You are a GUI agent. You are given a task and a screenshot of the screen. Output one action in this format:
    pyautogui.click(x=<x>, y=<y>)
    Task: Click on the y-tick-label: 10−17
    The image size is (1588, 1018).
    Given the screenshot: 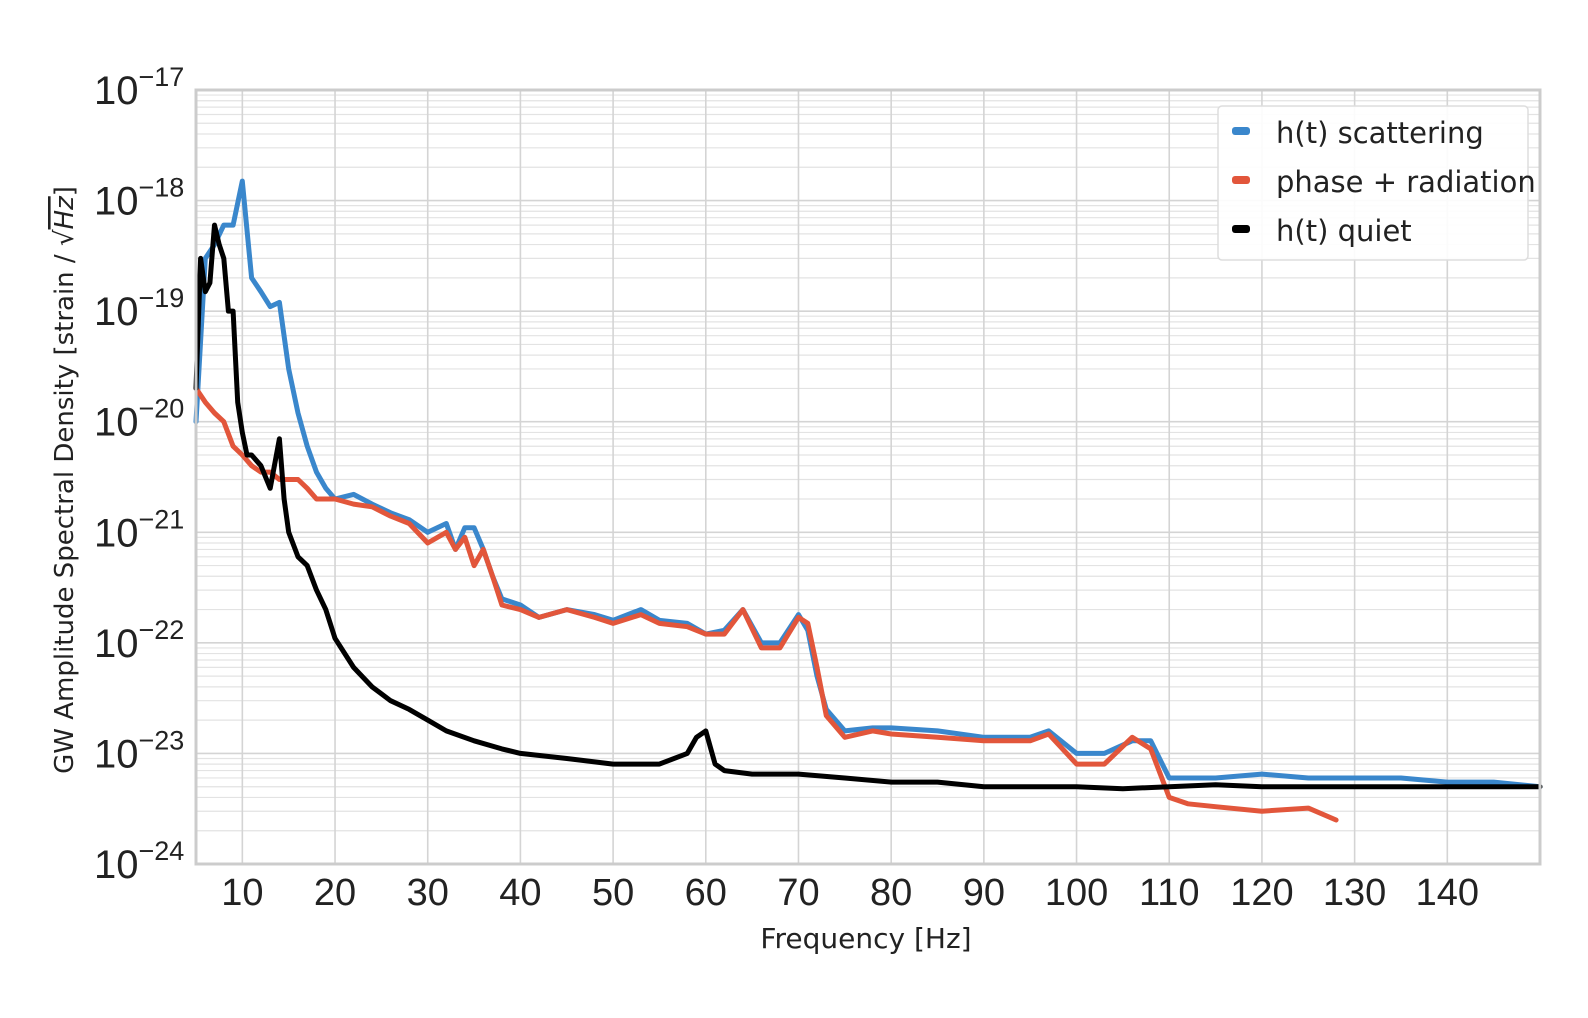 What is the action you would take?
    pyautogui.click(x=139, y=87)
    